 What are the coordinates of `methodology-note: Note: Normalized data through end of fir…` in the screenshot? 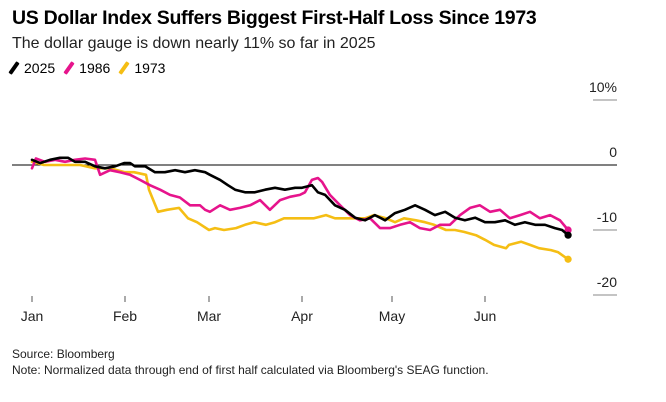 It's located at (250, 370).